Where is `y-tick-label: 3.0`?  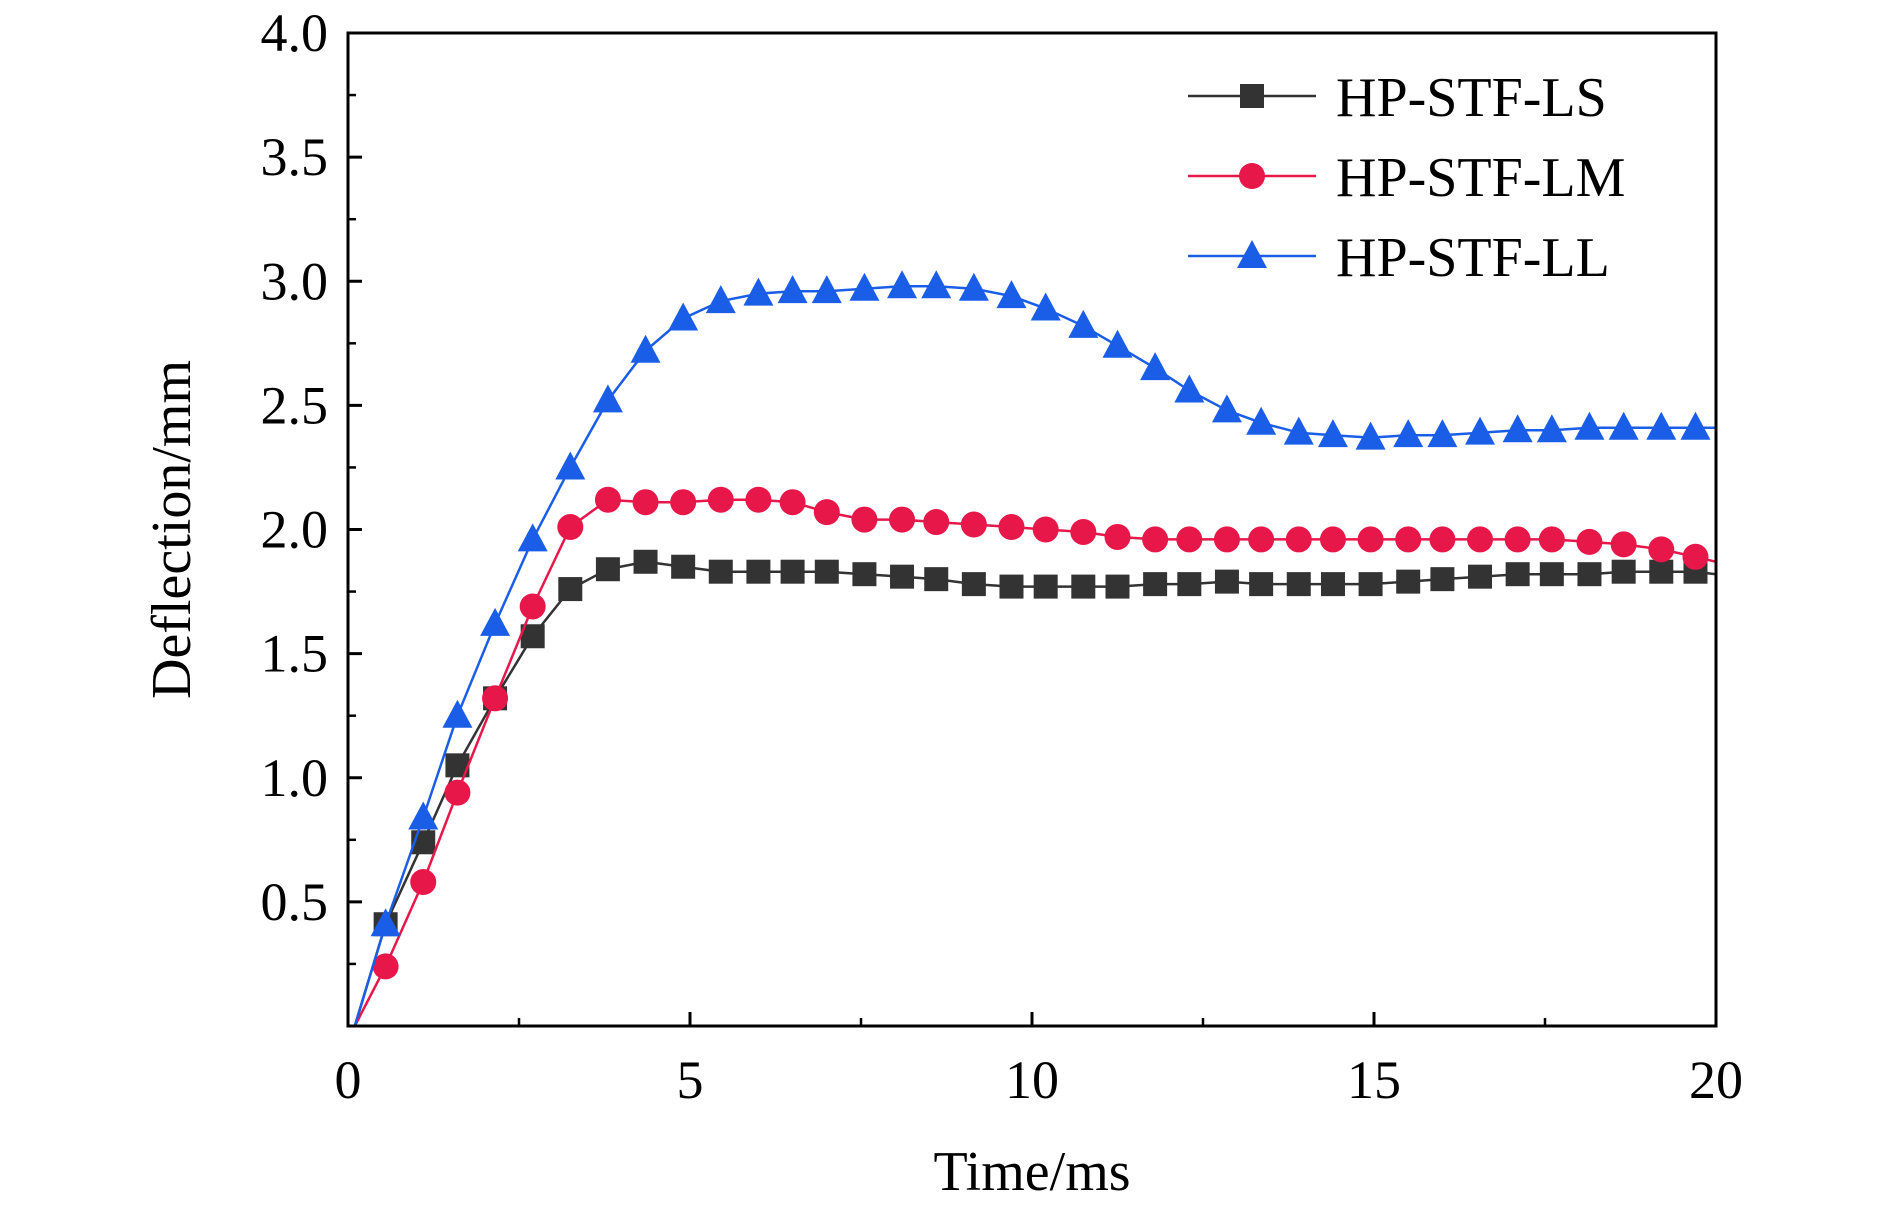
y-tick-label: 3.0 is located at coordinates (295, 281).